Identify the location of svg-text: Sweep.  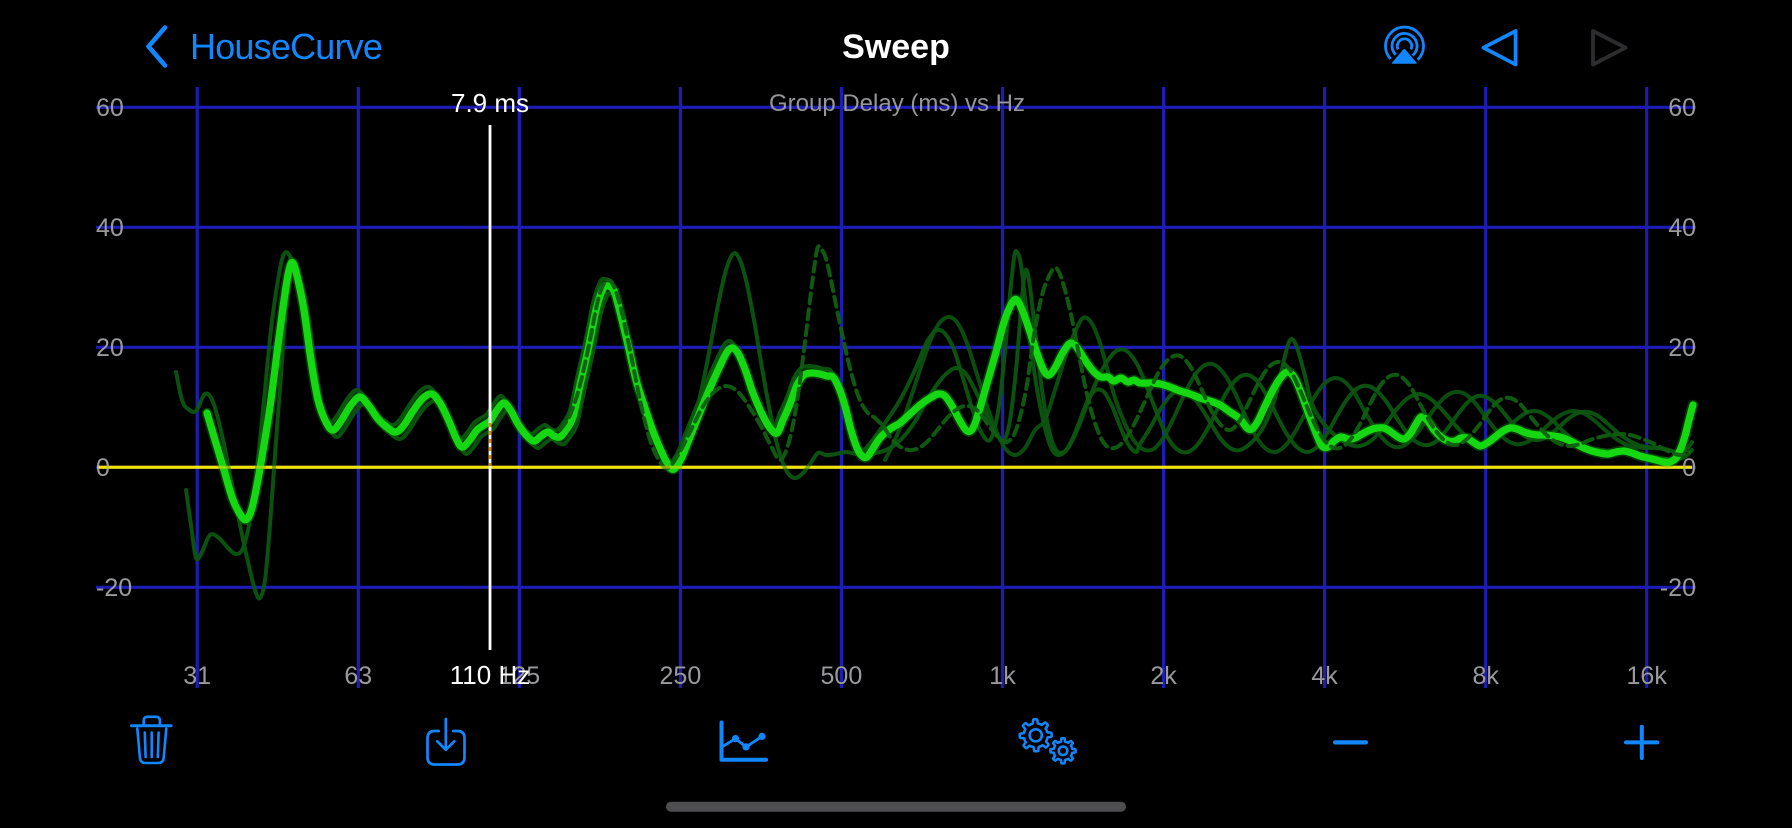
(896, 47).